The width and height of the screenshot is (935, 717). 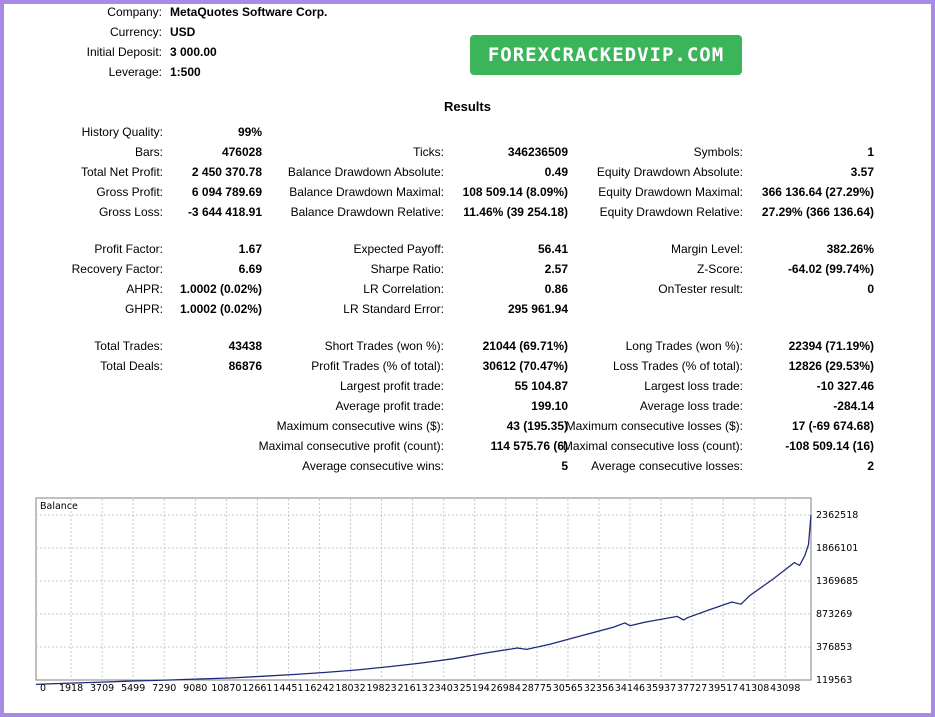 I want to click on expected-payoff-value: 56.41, so click(x=552, y=249).